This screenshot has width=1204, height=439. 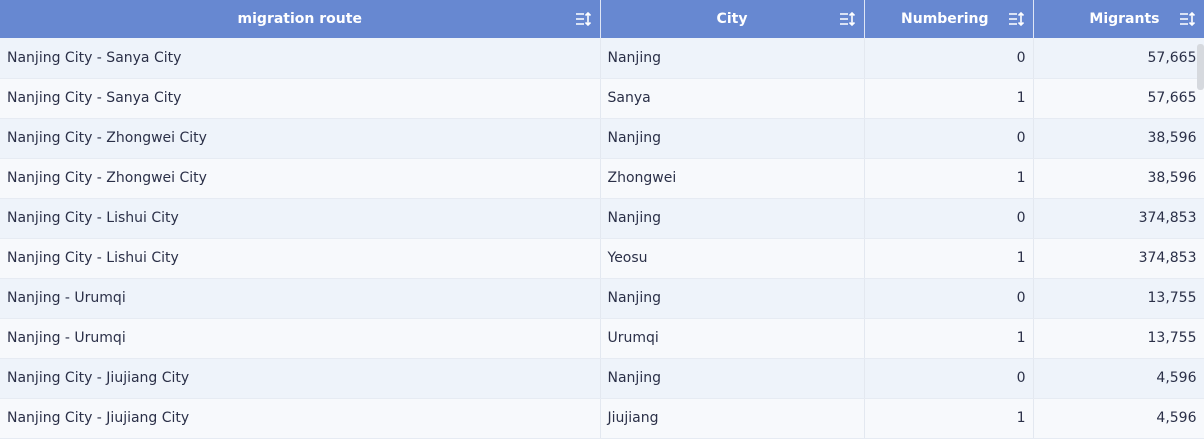 I want to click on table-row: Nanjing City - Sanya City Nanjing 0 57,665, so click(x=602, y=58).